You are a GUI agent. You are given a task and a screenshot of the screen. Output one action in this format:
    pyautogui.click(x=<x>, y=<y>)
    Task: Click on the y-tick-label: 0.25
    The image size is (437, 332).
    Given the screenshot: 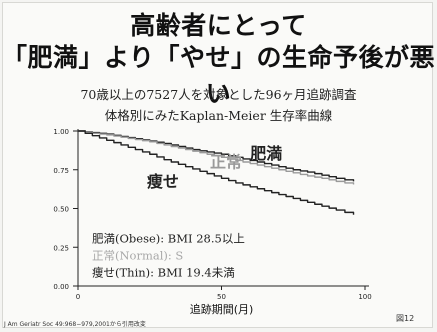 What is the action you would take?
    pyautogui.click(x=61, y=248)
    